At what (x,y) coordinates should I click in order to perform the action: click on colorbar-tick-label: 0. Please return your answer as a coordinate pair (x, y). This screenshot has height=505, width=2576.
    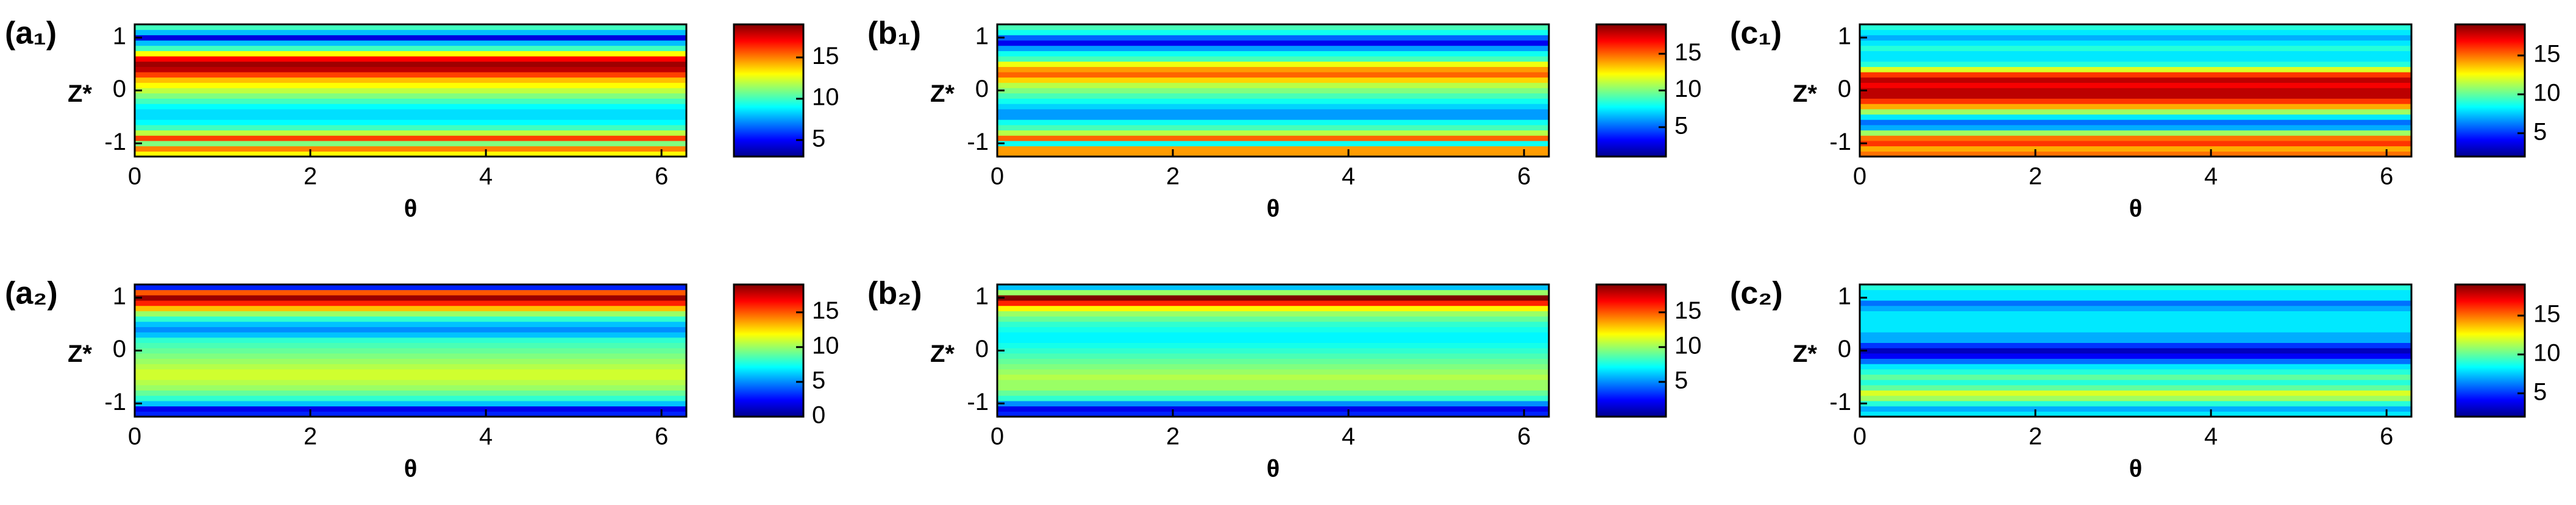
    Looking at the image, I should click on (818, 415).